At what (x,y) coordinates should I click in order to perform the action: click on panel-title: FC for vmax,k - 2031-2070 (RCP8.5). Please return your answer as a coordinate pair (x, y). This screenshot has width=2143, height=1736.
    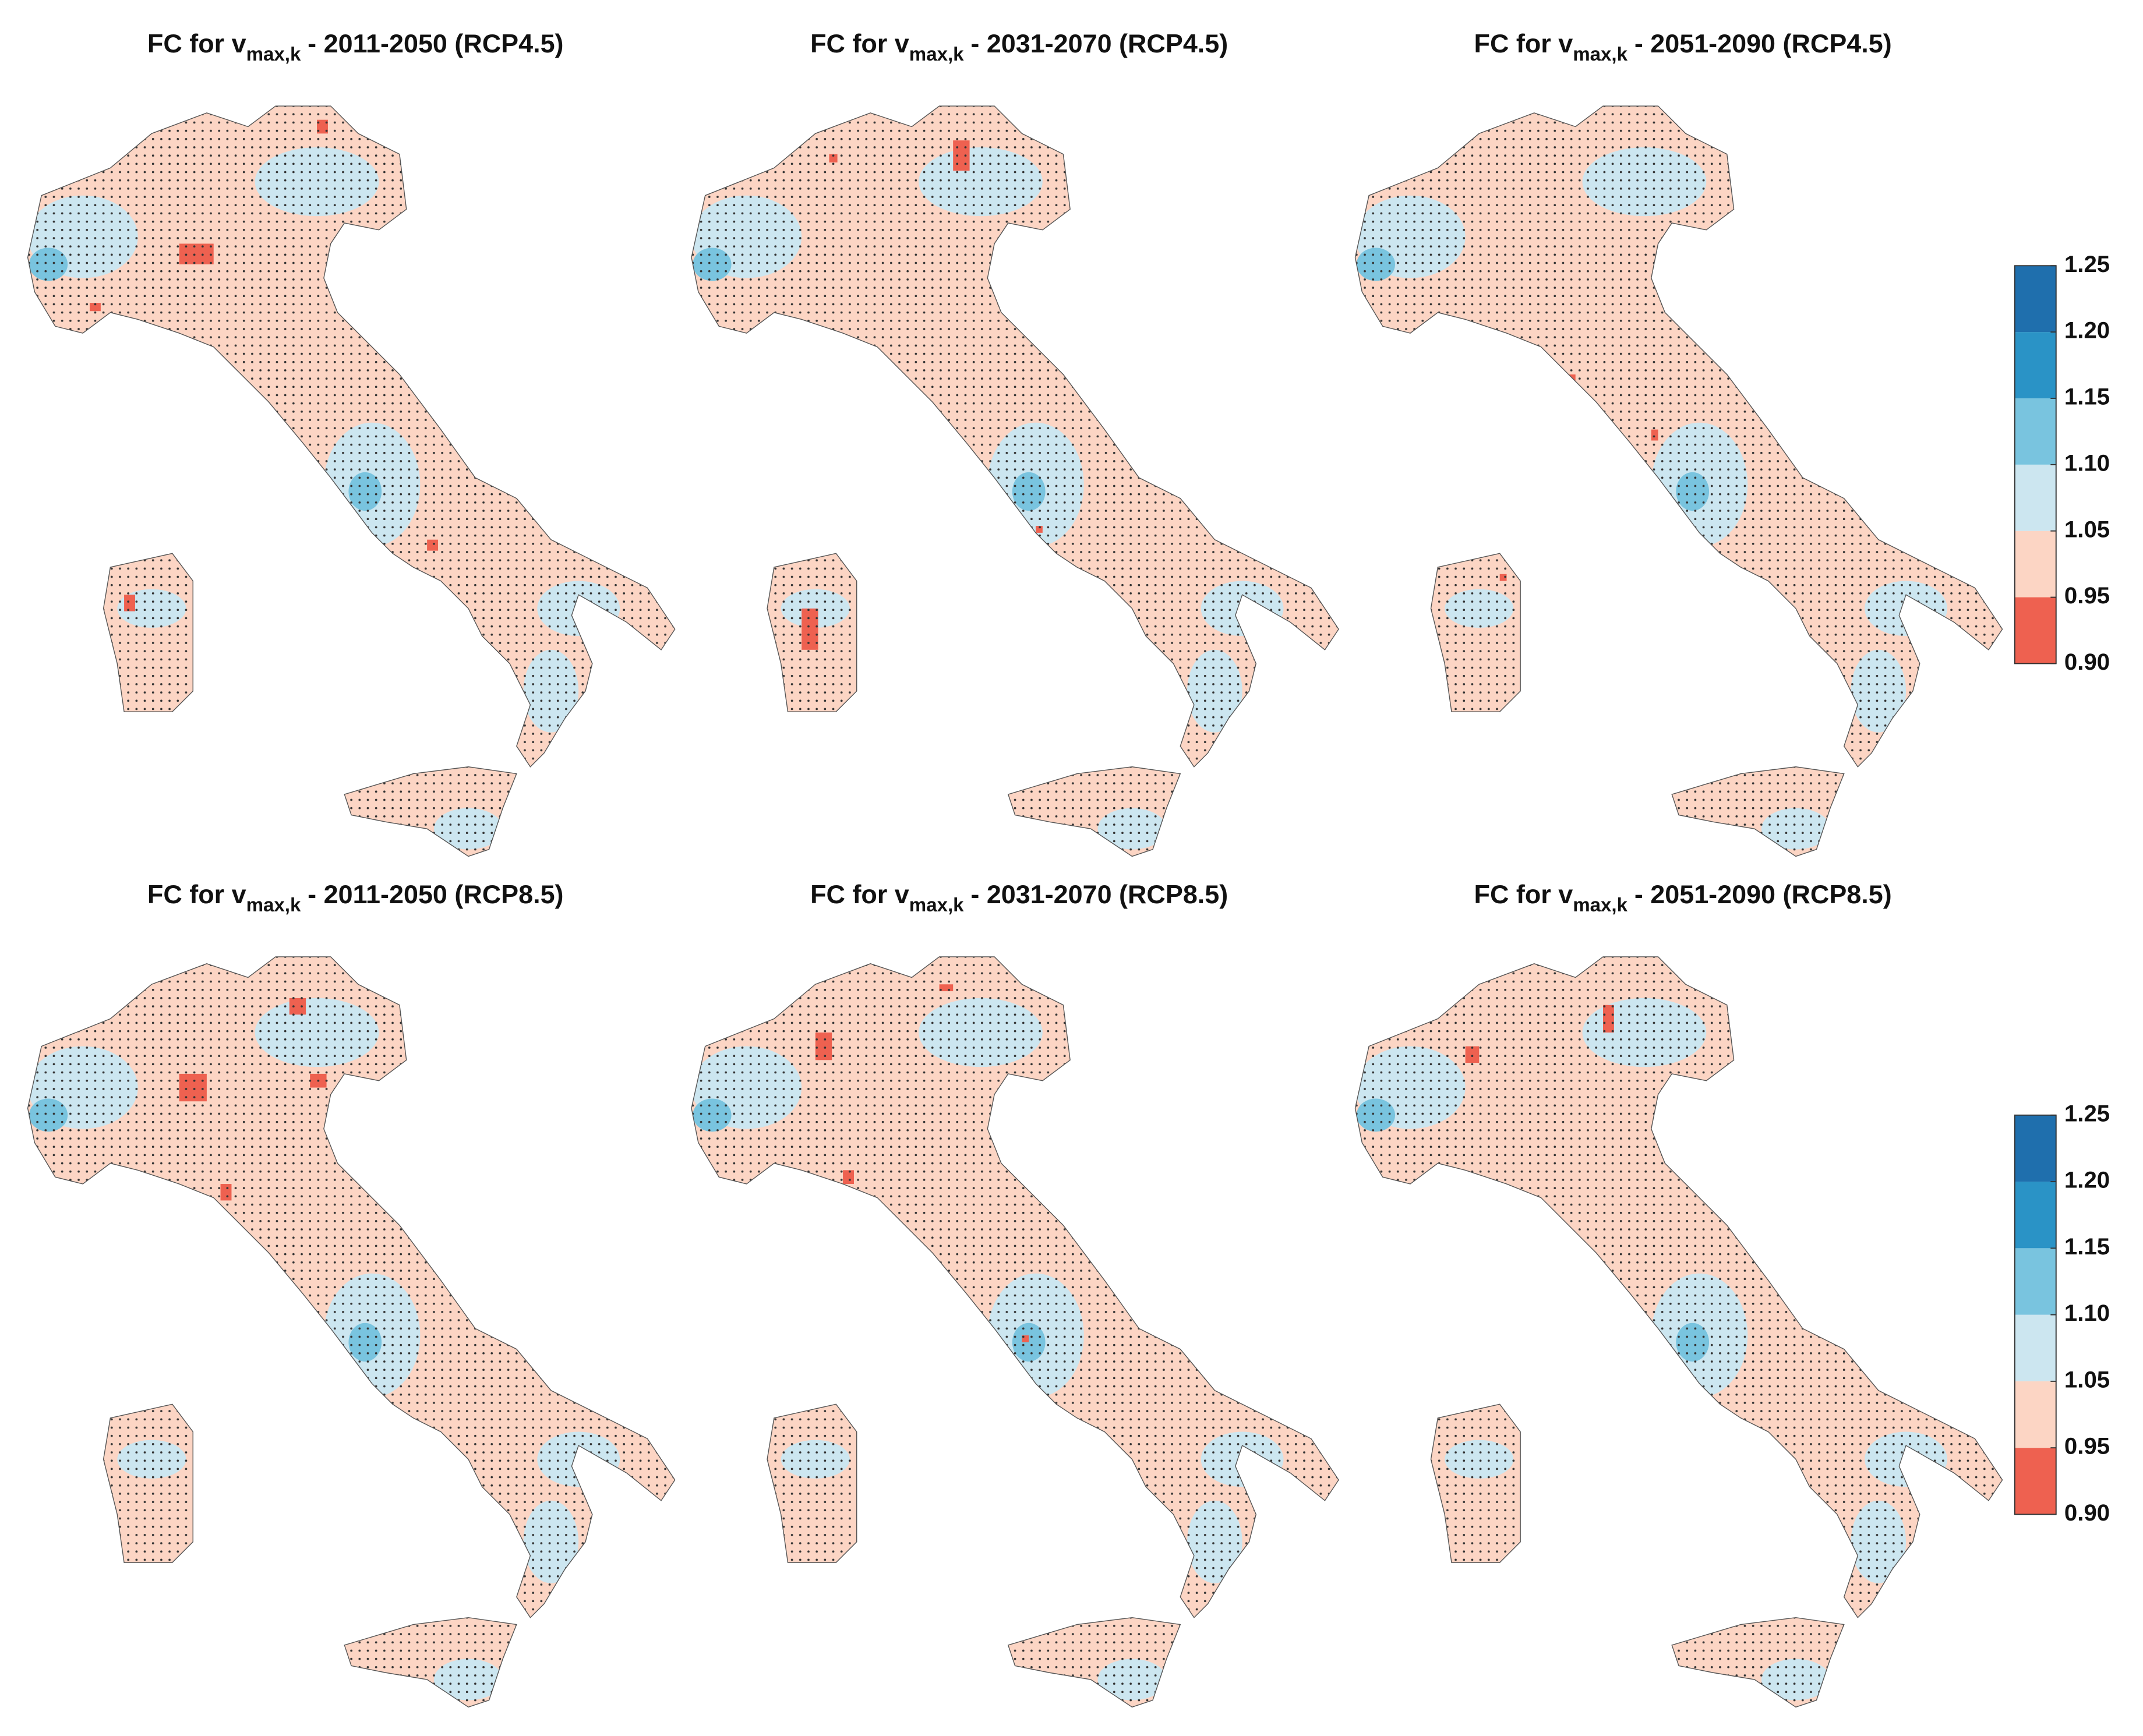
    Looking at the image, I should click on (1019, 898).